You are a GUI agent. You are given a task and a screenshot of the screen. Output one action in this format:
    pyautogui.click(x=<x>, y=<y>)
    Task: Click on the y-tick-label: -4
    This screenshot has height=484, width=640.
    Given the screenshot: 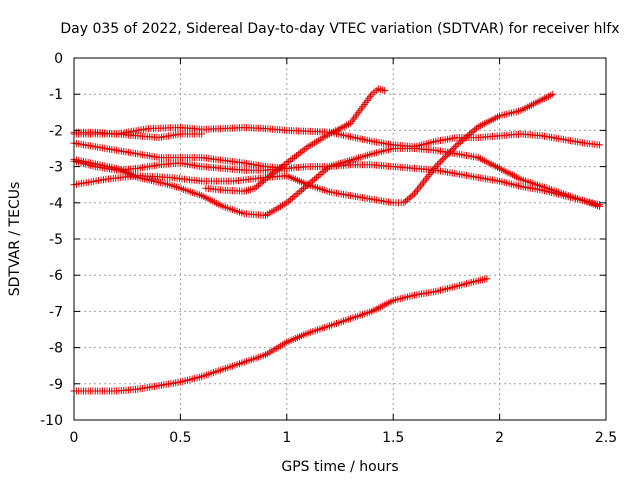 What is the action you would take?
    pyautogui.click(x=56, y=204)
    